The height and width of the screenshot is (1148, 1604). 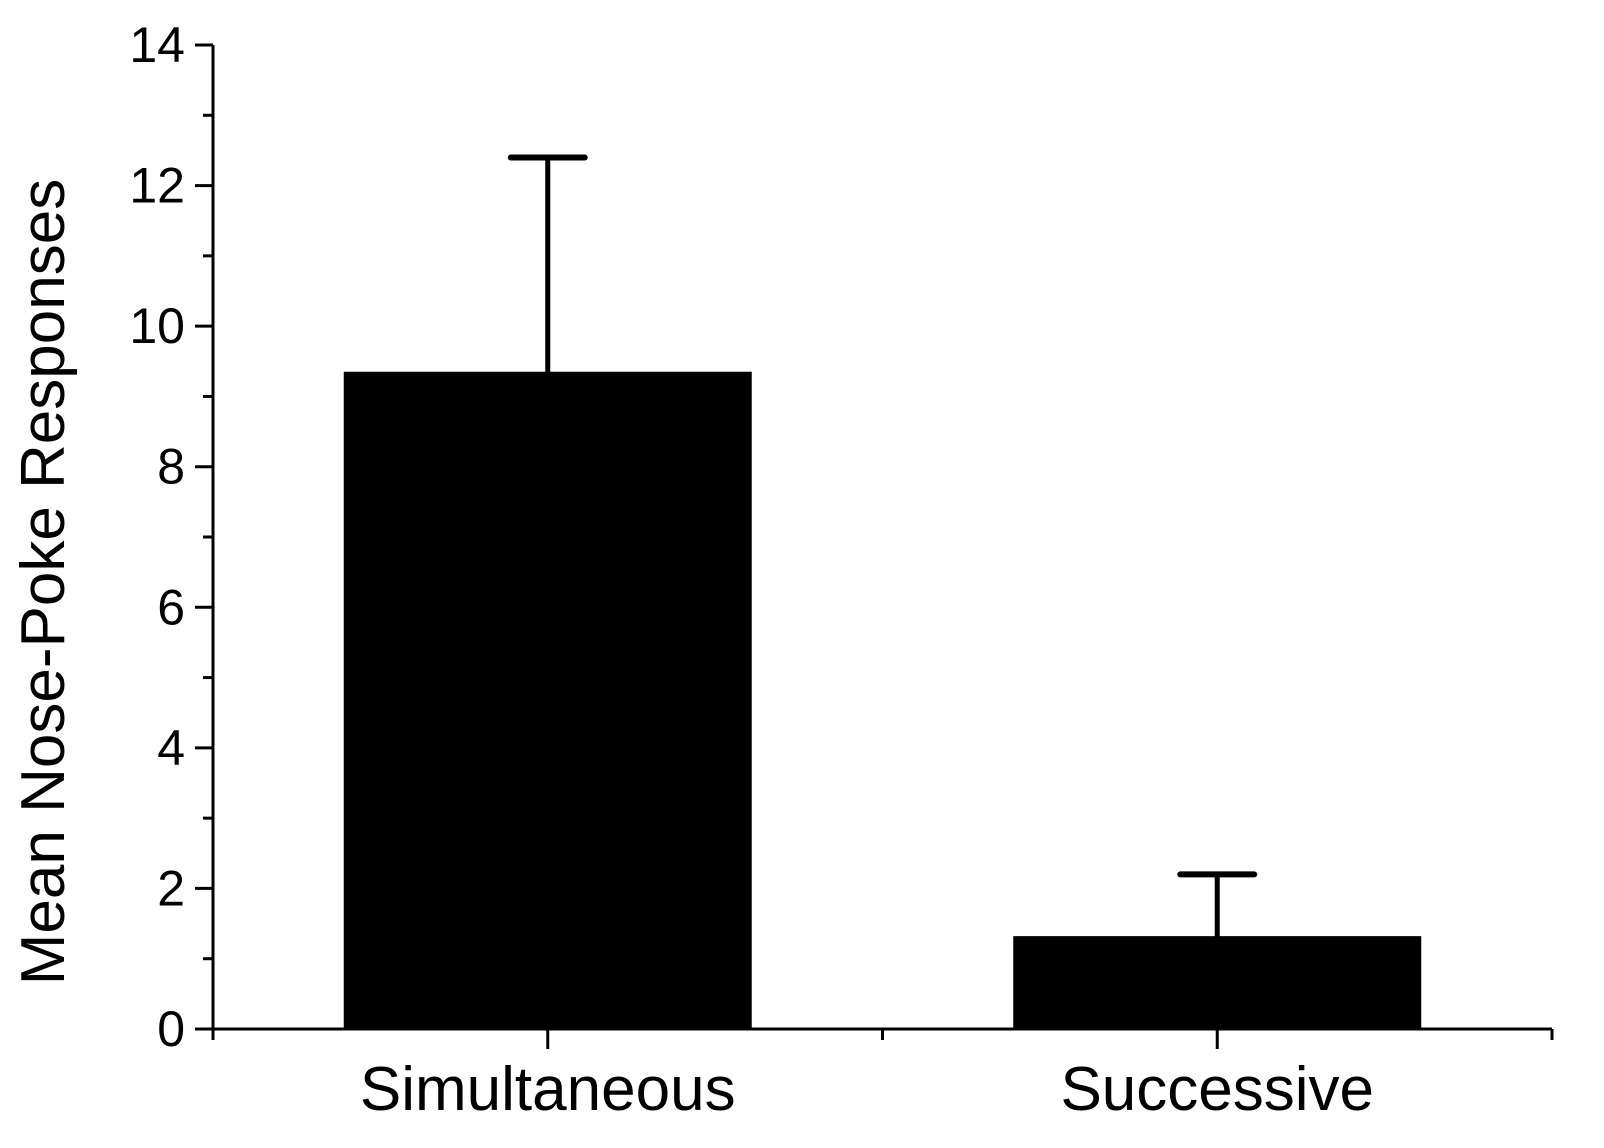 I want to click on x-category-label: Successive, so click(x=1217, y=1089).